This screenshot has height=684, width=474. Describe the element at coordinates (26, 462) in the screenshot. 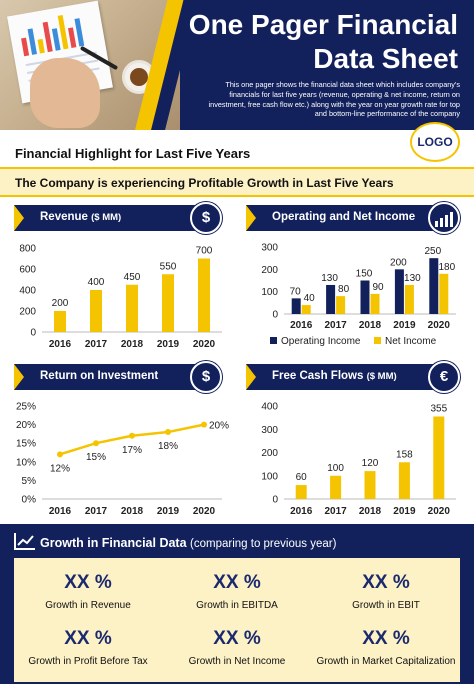

I see `y-tick-label: 10%` at that location.